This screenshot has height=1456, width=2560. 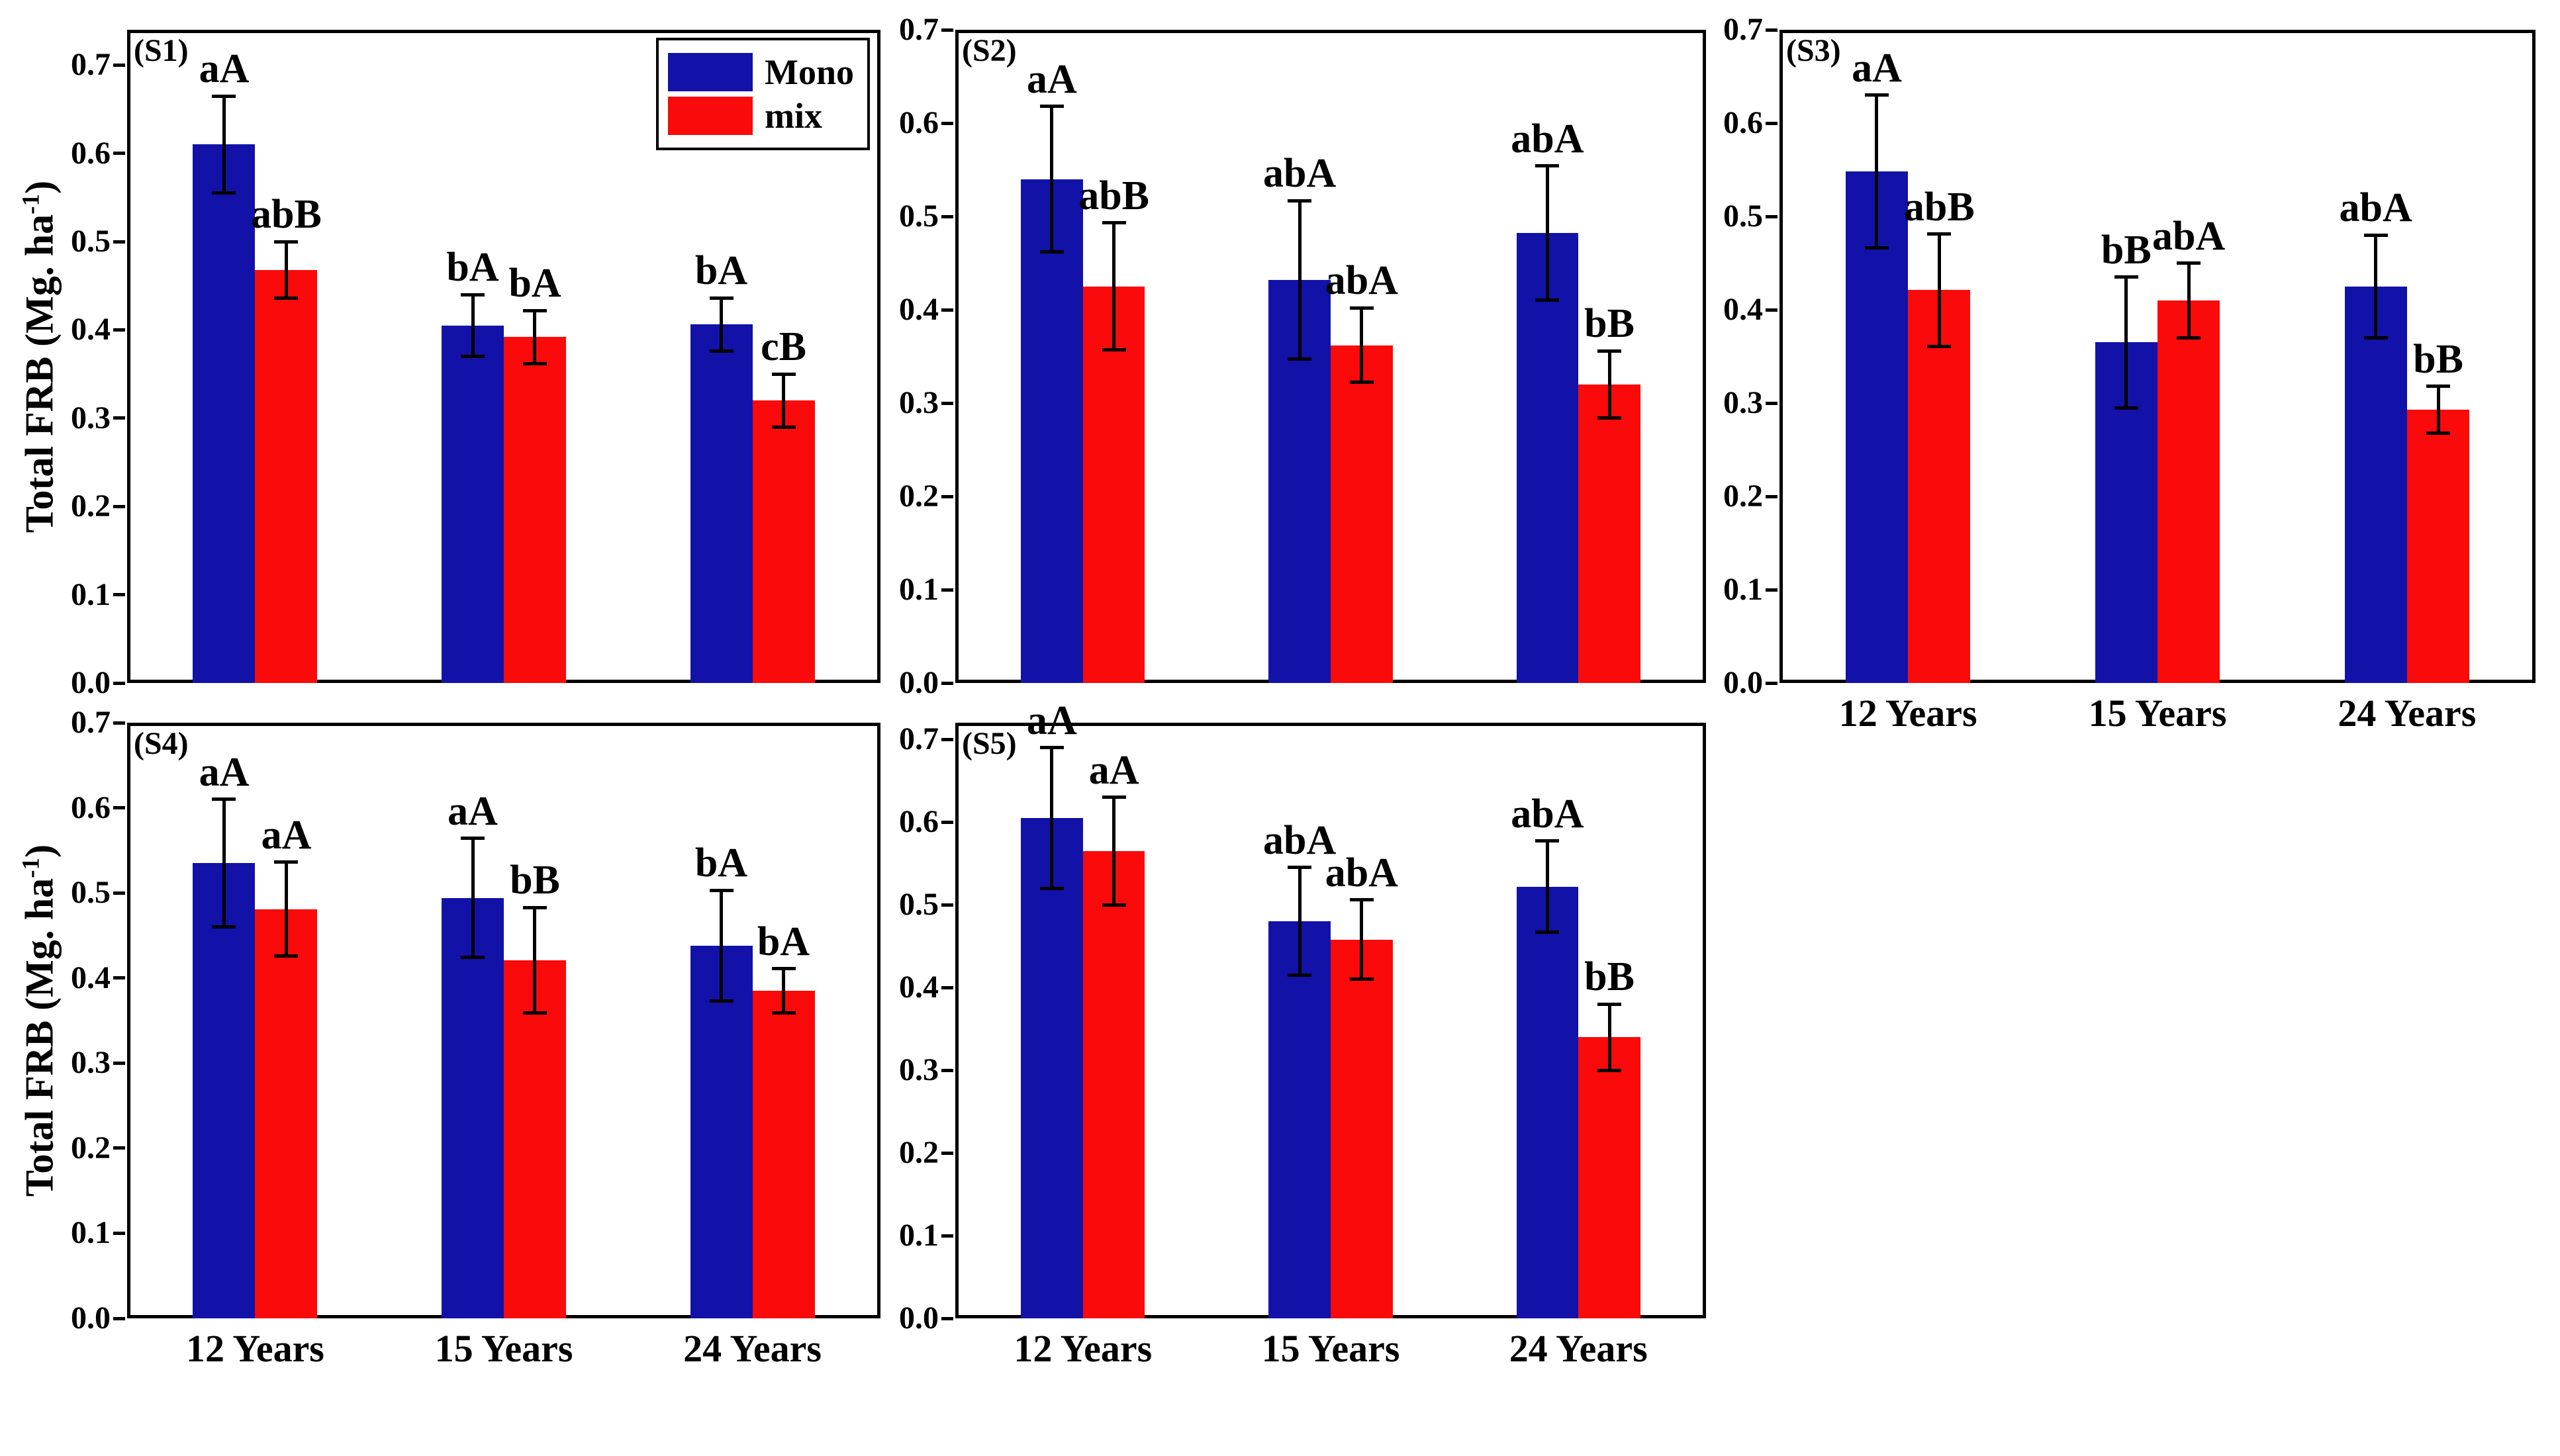 What do you see at coordinates (472, 268) in the screenshot?
I see `significance-label-mono-15-years: bA` at bounding box center [472, 268].